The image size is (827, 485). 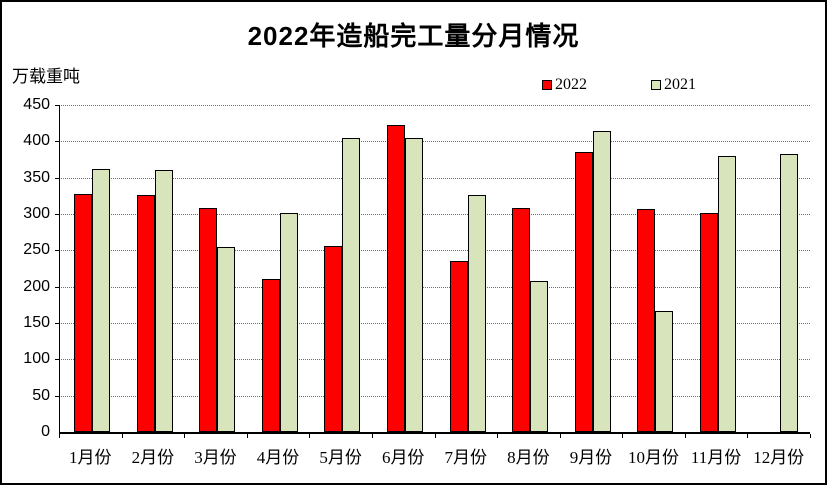 I want to click on bar-2021-10月份, so click(x=664, y=371).